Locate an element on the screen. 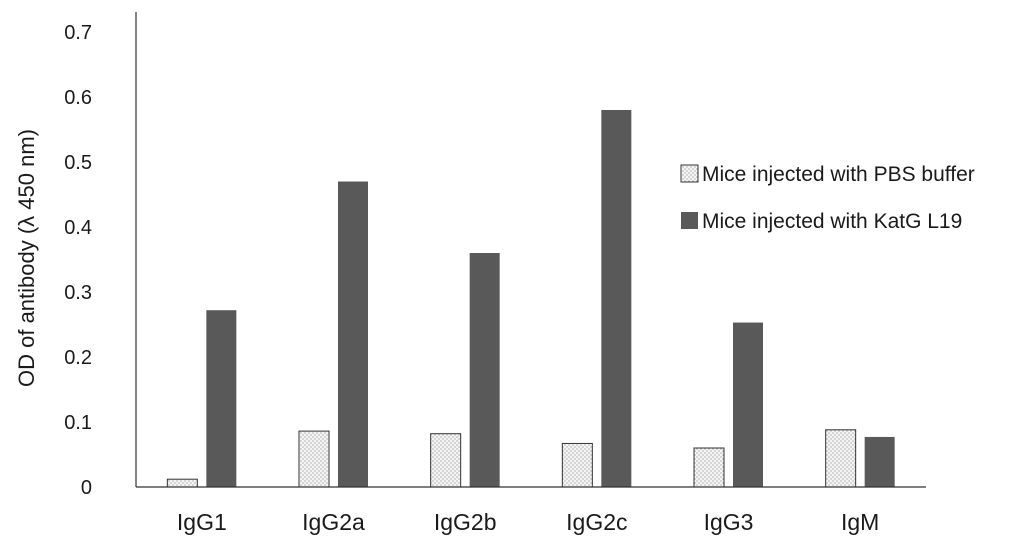 This screenshot has width=1019, height=539. y-tick-label: 0.6 is located at coordinates (78, 98).